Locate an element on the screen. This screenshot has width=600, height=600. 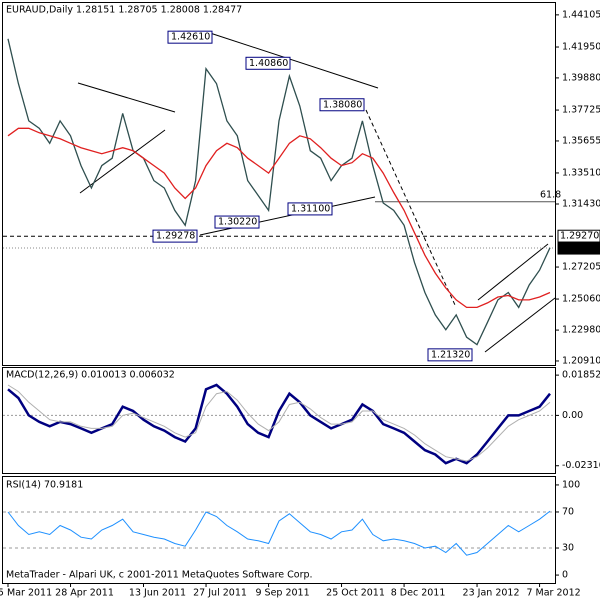
y-tick-label: 1.33510 is located at coordinates (581, 172).